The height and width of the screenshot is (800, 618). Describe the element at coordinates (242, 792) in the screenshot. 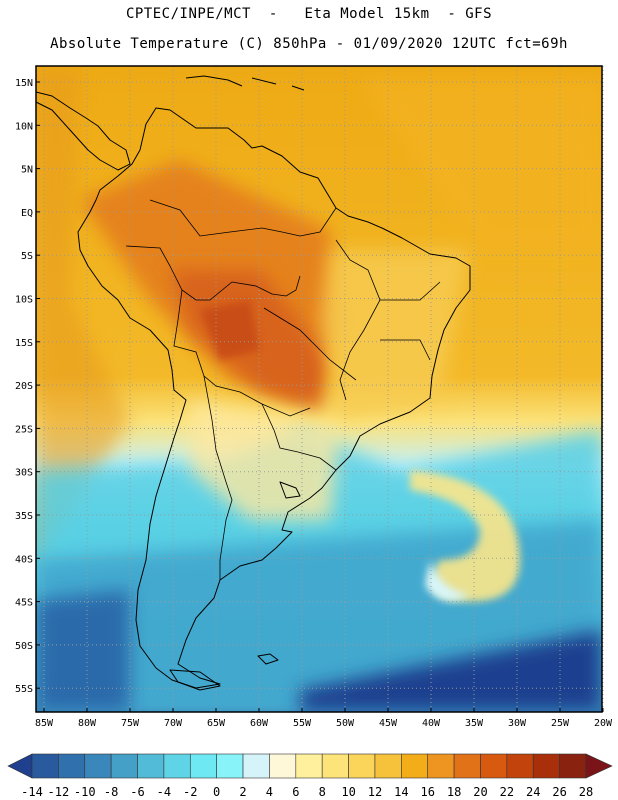

I see `colorbar-label: 2` at that location.